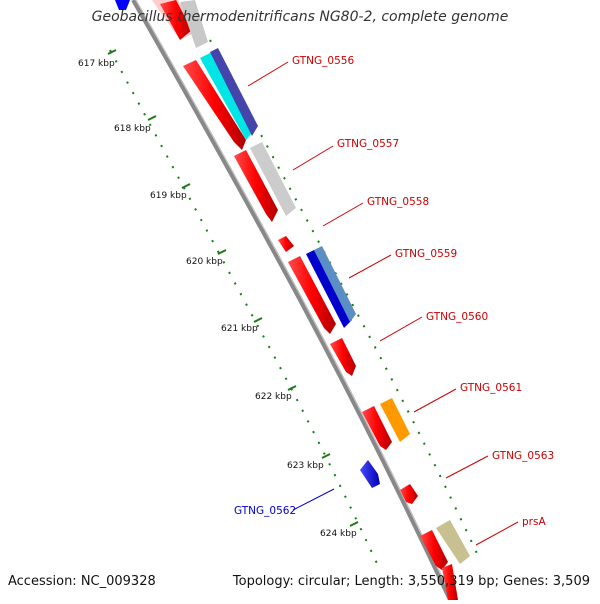 Image resolution: width=600 pixels, height=604 pixels. What do you see at coordinates (265, 511) in the screenshot?
I see `gene-label-gtng-0562: GTNG_0562` at bounding box center [265, 511].